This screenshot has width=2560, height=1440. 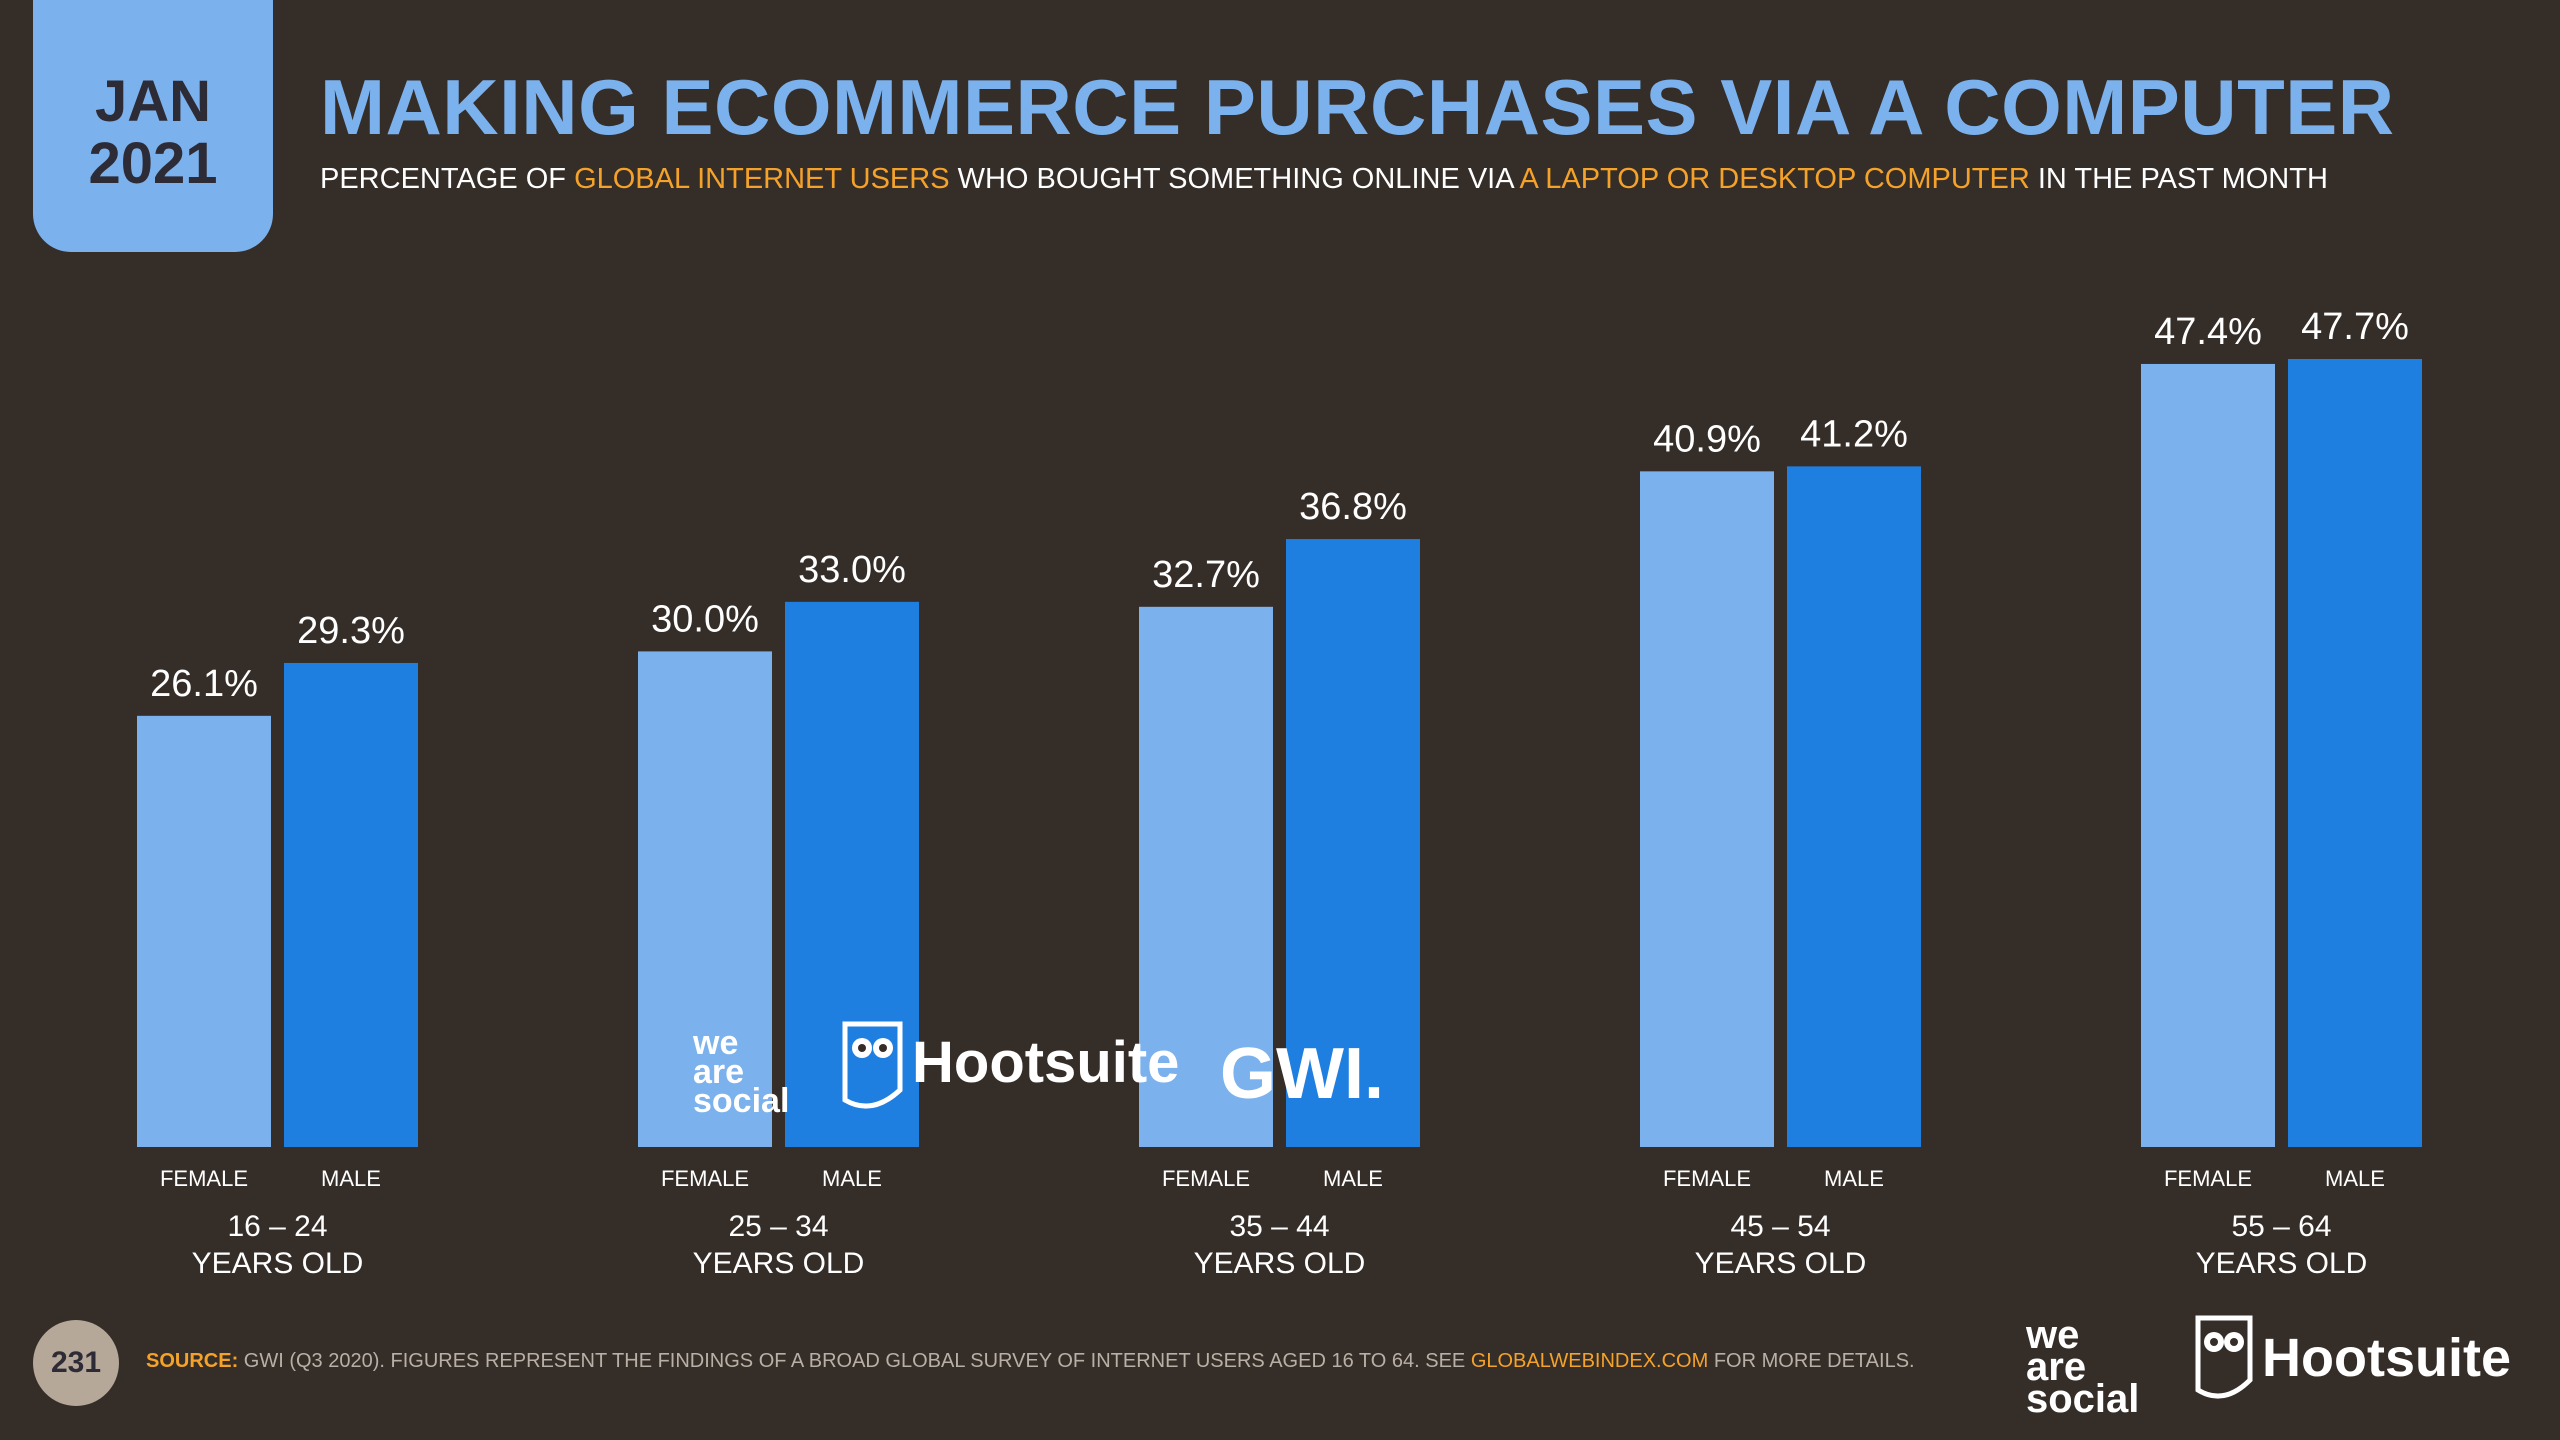 What do you see at coordinates (2386, 1358) in the screenshot?
I see `footer-hootsuite-logo-text: Hootsuite` at bounding box center [2386, 1358].